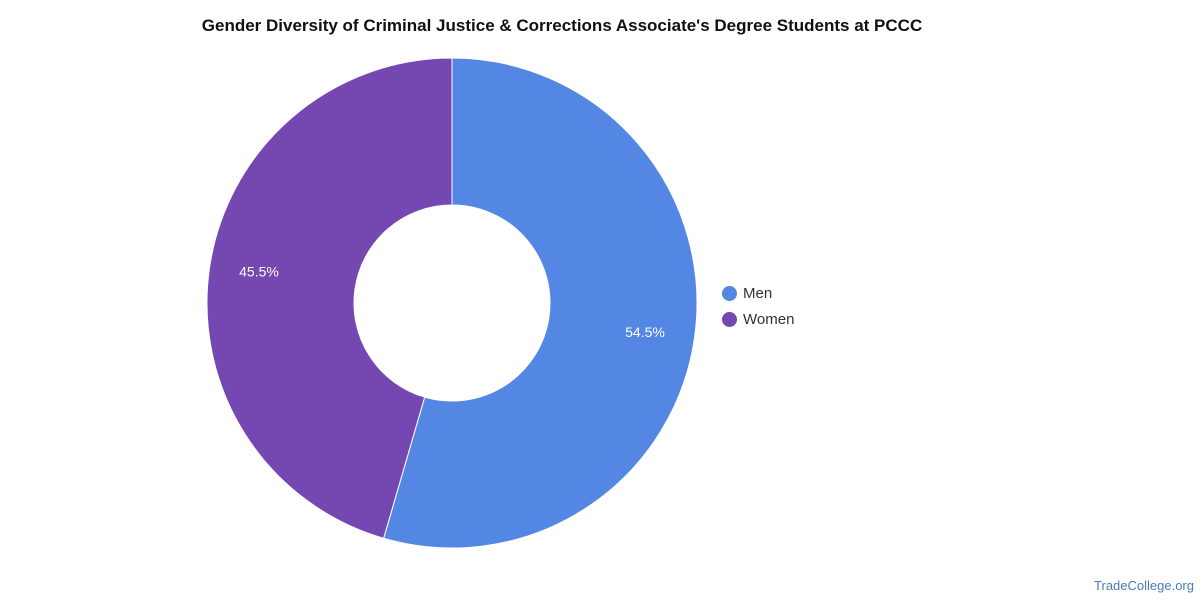 The width and height of the screenshot is (1200, 600). What do you see at coordinates (729, 293) in the screenshot?
I see `legend-swatch-men` at bounding box center [729, 293].